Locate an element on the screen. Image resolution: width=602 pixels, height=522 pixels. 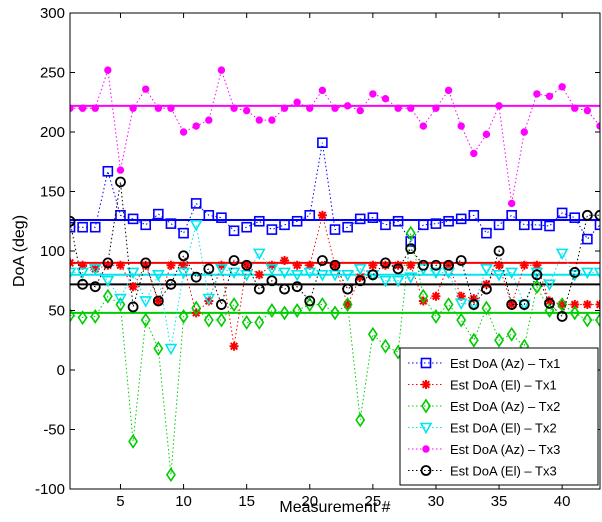
y-tick-label: -50 is located at coordinates (54, 430).